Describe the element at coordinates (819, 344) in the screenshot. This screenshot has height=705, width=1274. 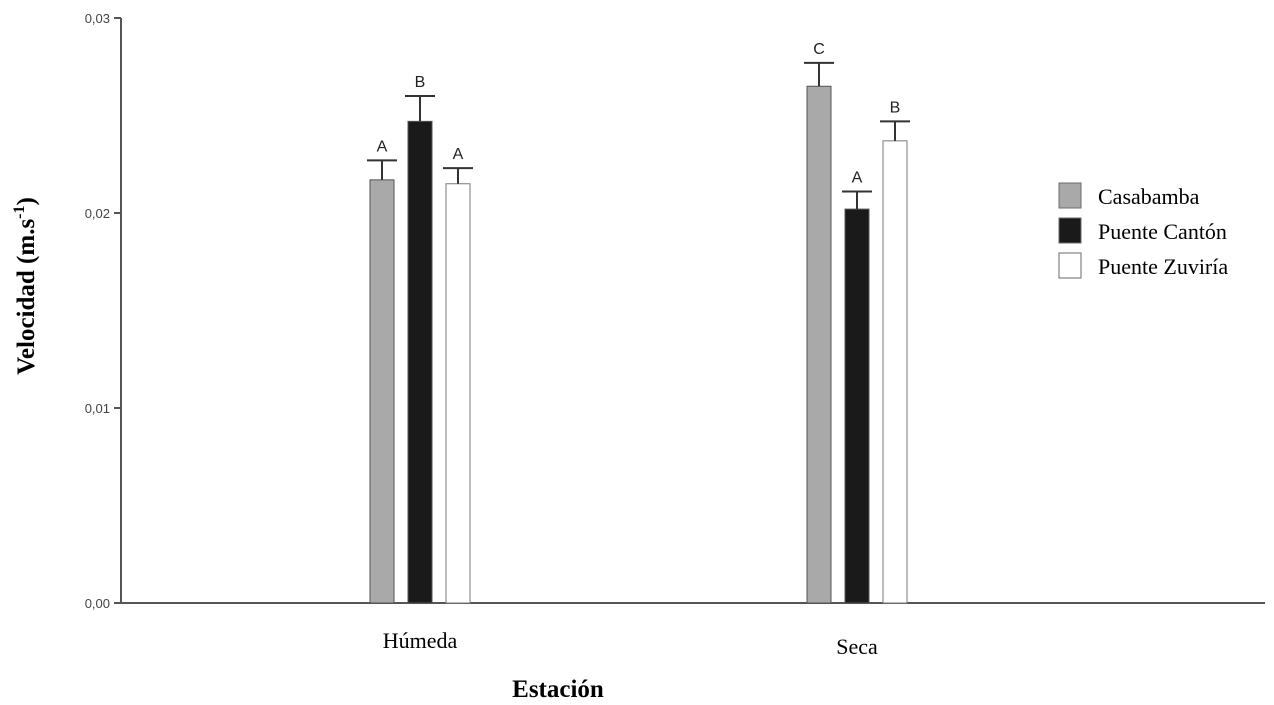
I see `bar-casabamba-seca` at that location.